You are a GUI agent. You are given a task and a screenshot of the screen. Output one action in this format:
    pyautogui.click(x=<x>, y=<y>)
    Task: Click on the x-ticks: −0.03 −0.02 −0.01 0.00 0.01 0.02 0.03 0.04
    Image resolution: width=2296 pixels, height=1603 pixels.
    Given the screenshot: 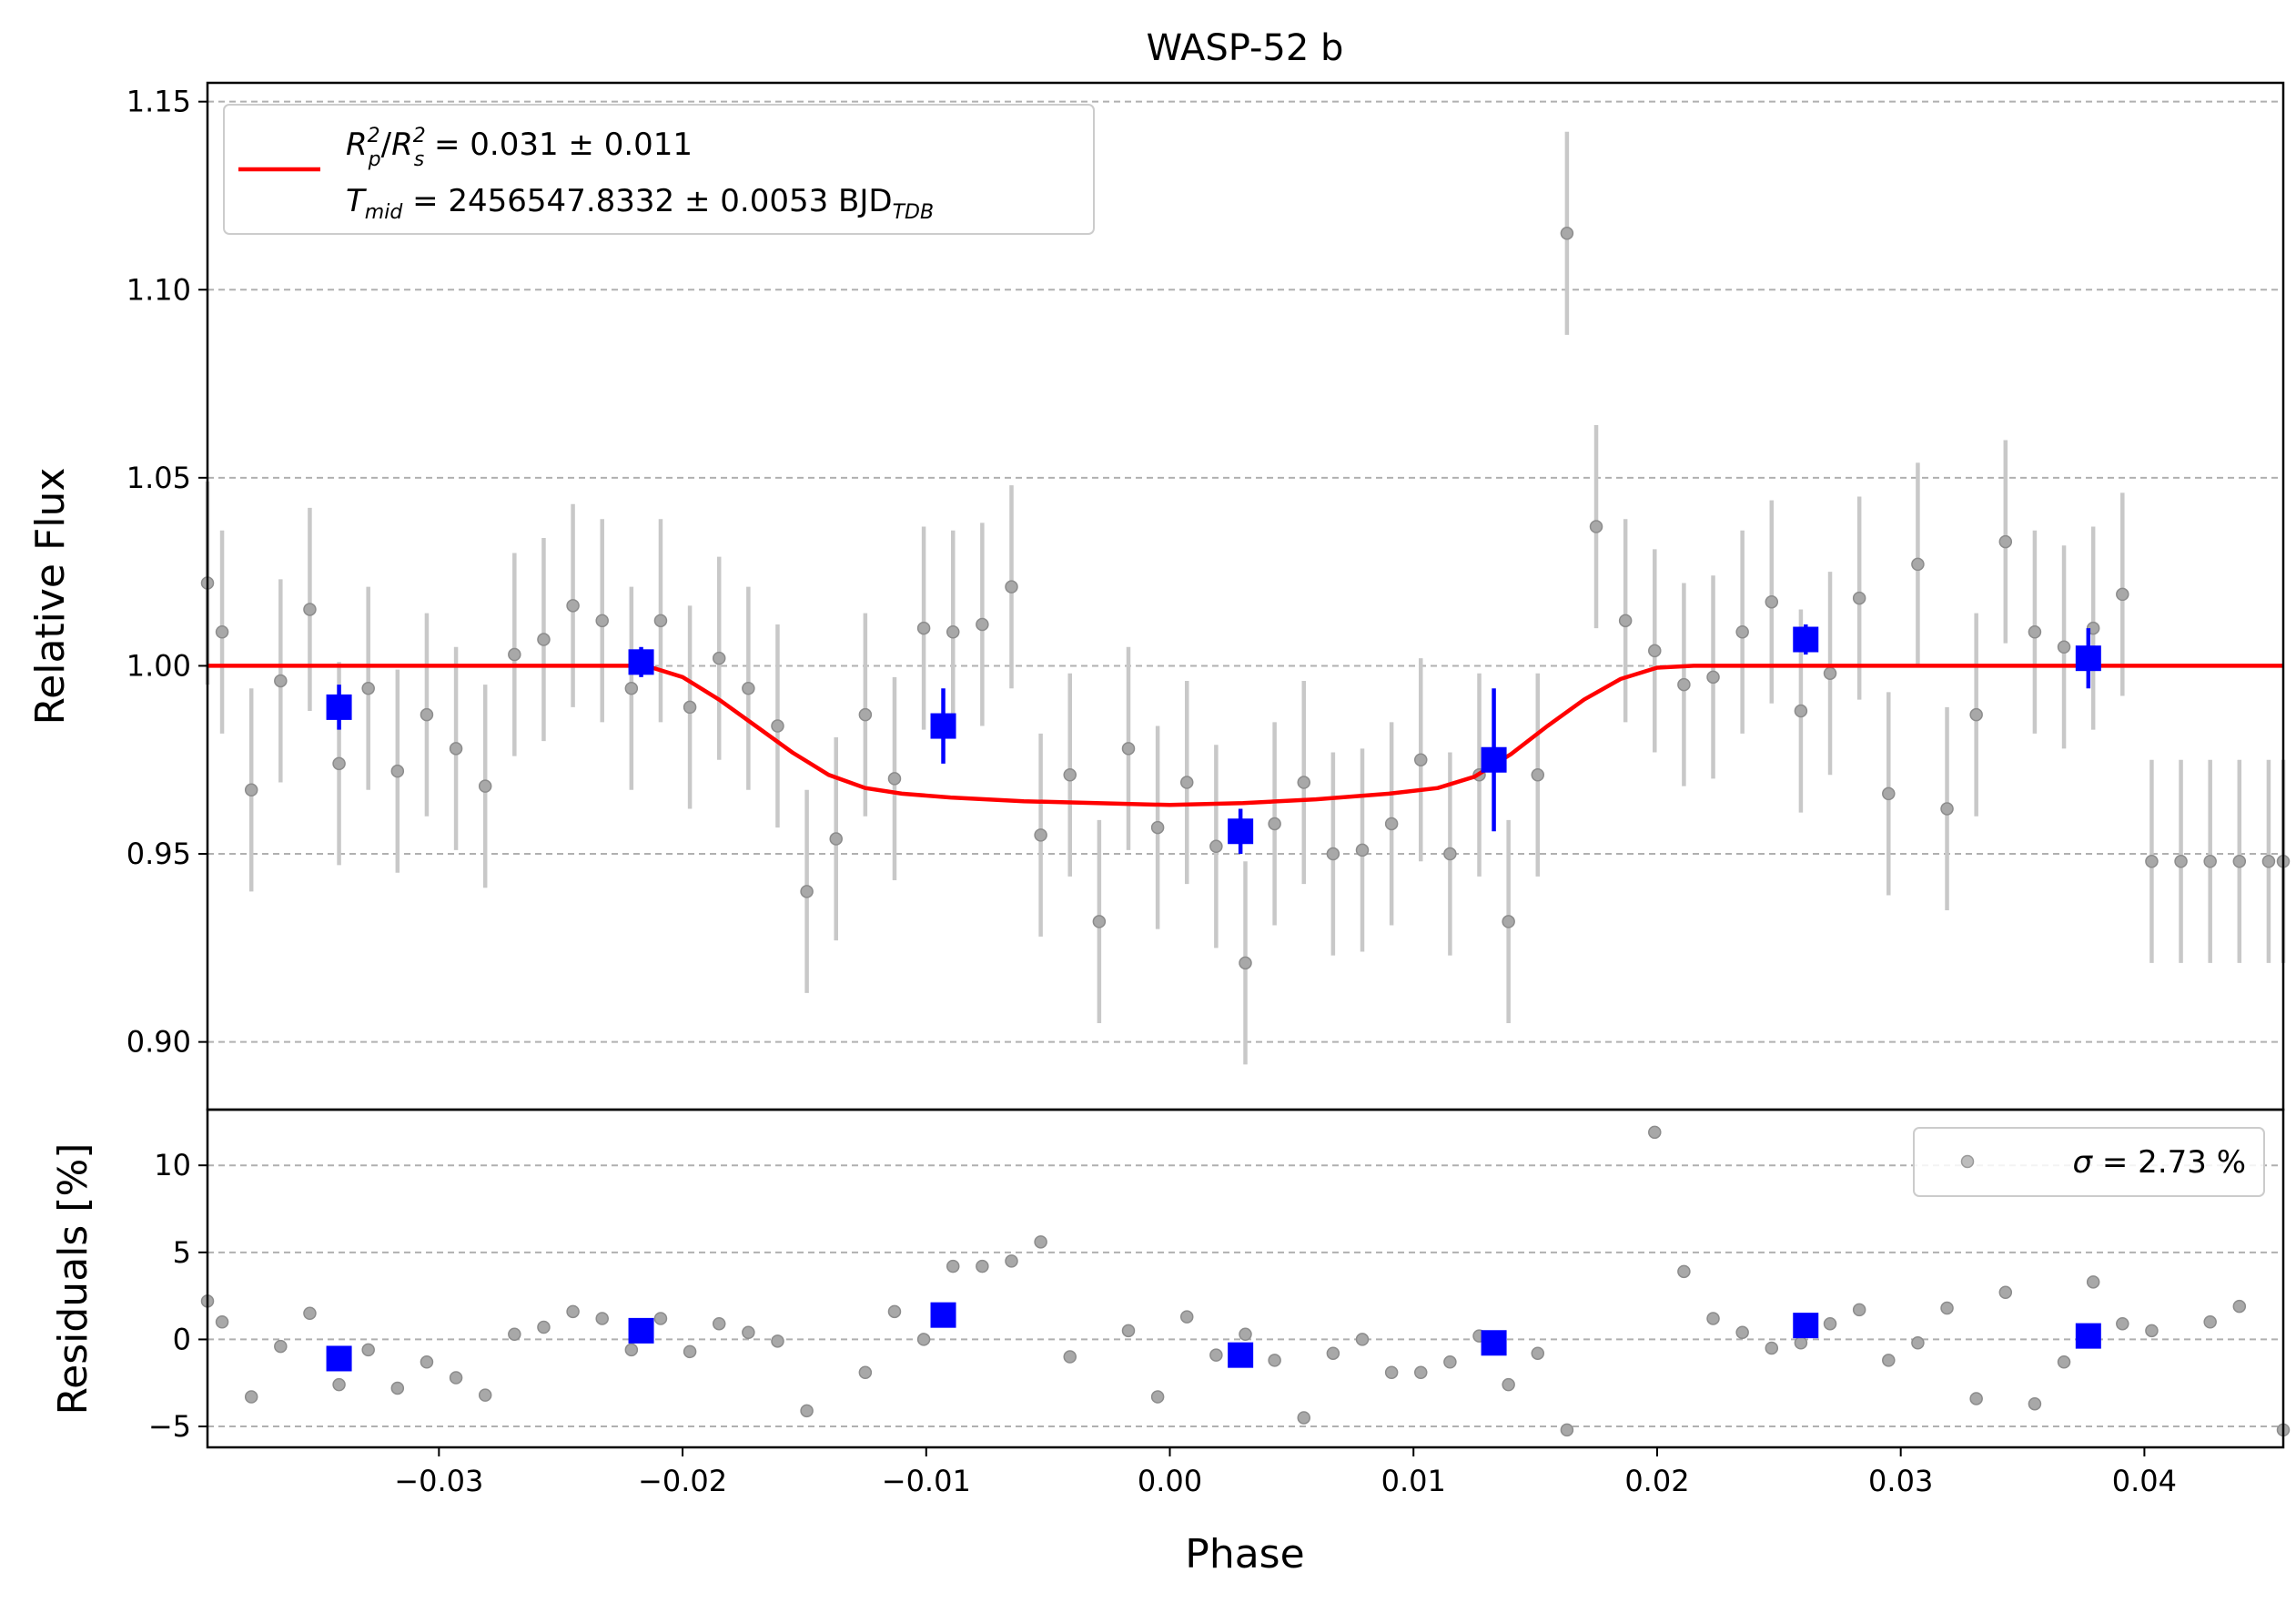 What is the action you would take?
    pyautogui.click(x=1285, y=1472)
    